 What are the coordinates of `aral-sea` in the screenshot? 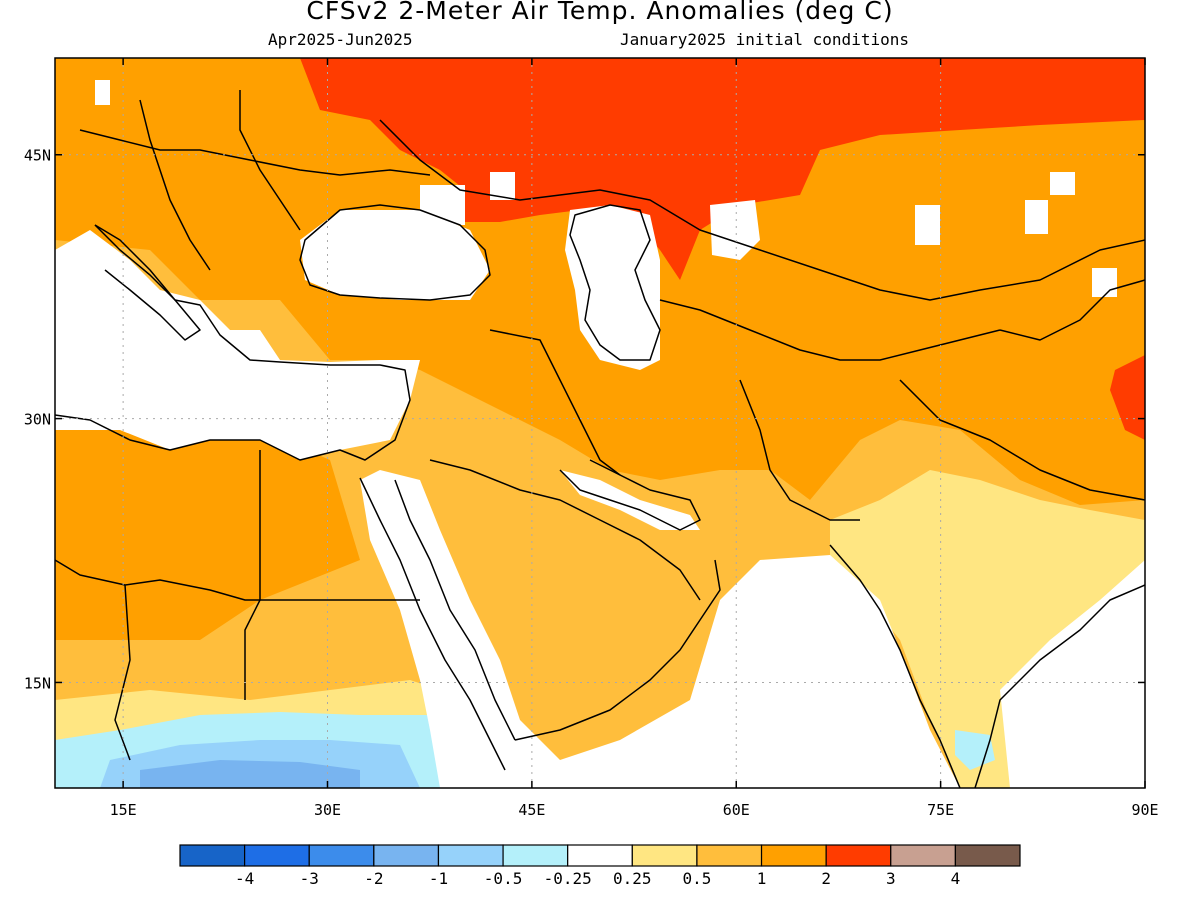 It's located at (735, 230).